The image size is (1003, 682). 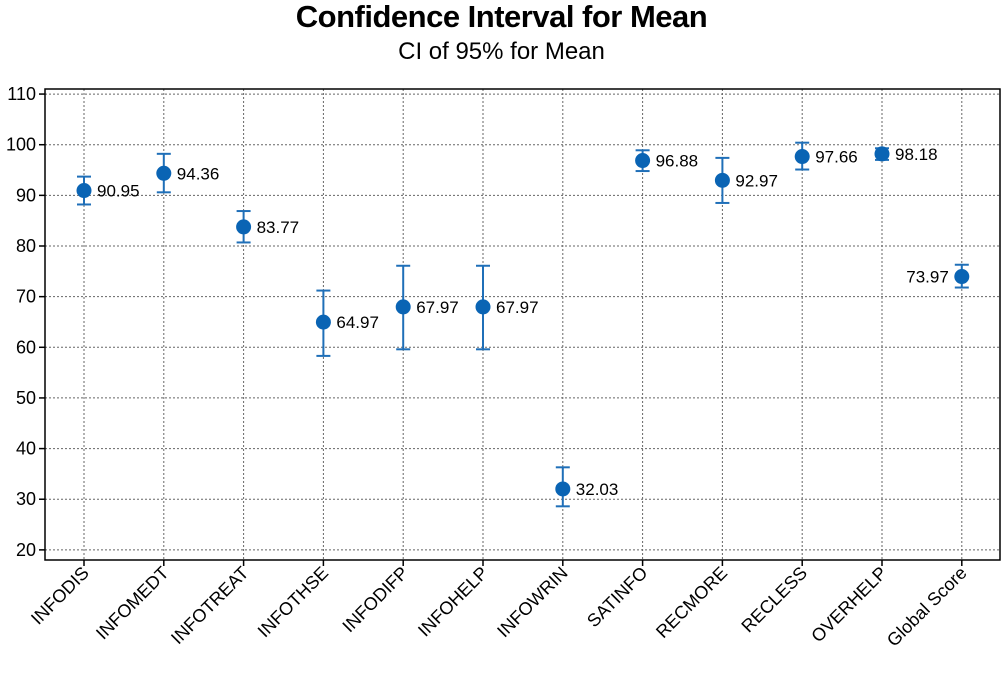 What do you see at coordinates (501, 17) in the screenshot?
I see `chart-title: Confidence Interval for Mean` at bounding box center [501, 17].